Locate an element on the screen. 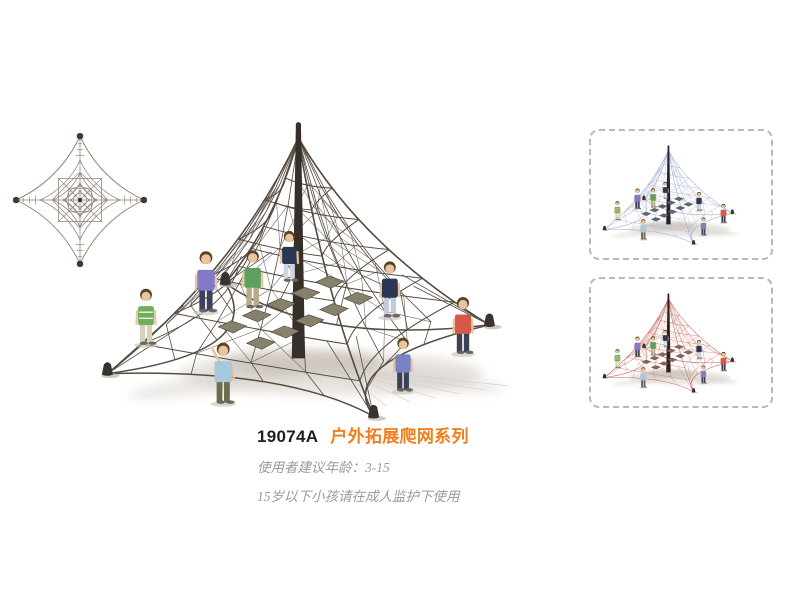 This screenshot has height=600, width=800. variant-blue-illustration is located at coordinates (670, 195).